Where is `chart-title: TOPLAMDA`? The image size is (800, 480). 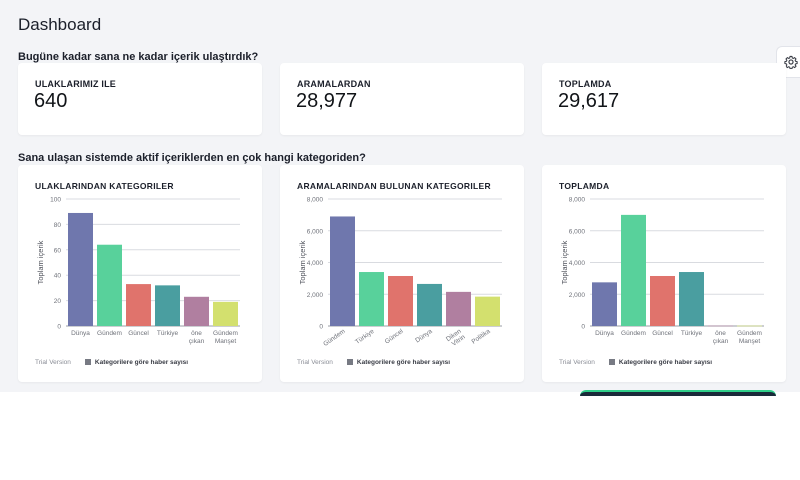
chart-title: TOPLAMDA is located at coordinates (584, 186).